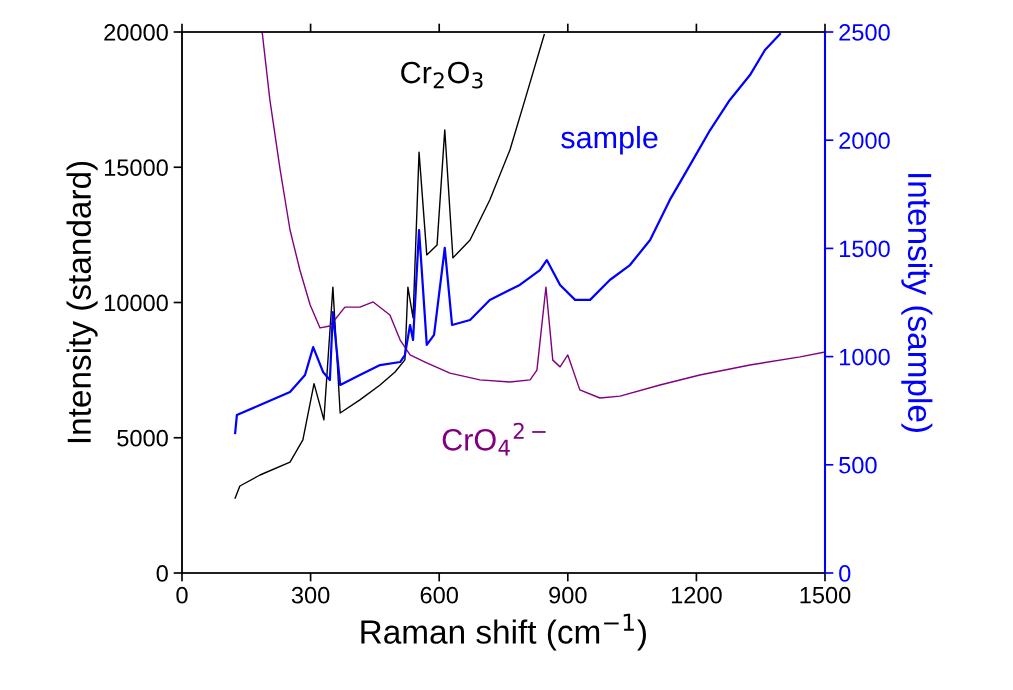  Describe the element at coordinates (182, 595) in the screenshot. I see `x-tick-label: 0` at that location.